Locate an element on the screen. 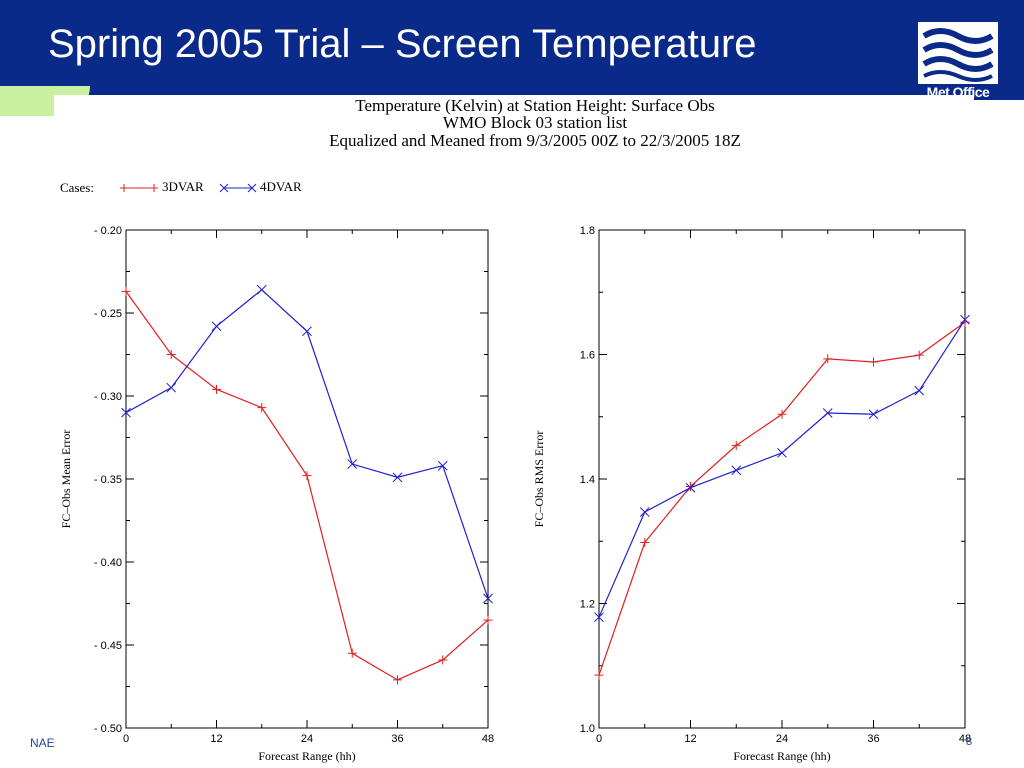 This screenshot has height=768, width=1024. rms-error-xtick-label: 0 is located at coordinates (599, 739).